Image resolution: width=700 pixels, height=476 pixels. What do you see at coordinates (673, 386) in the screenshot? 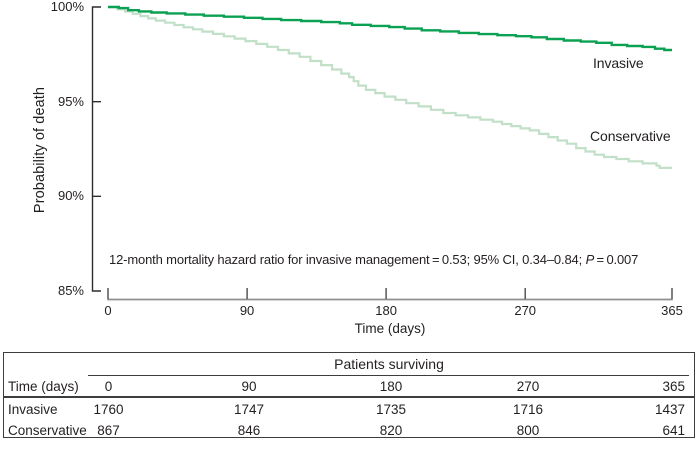
I see `table-cell-time-col4: 365` at bounding box center [673, 386].